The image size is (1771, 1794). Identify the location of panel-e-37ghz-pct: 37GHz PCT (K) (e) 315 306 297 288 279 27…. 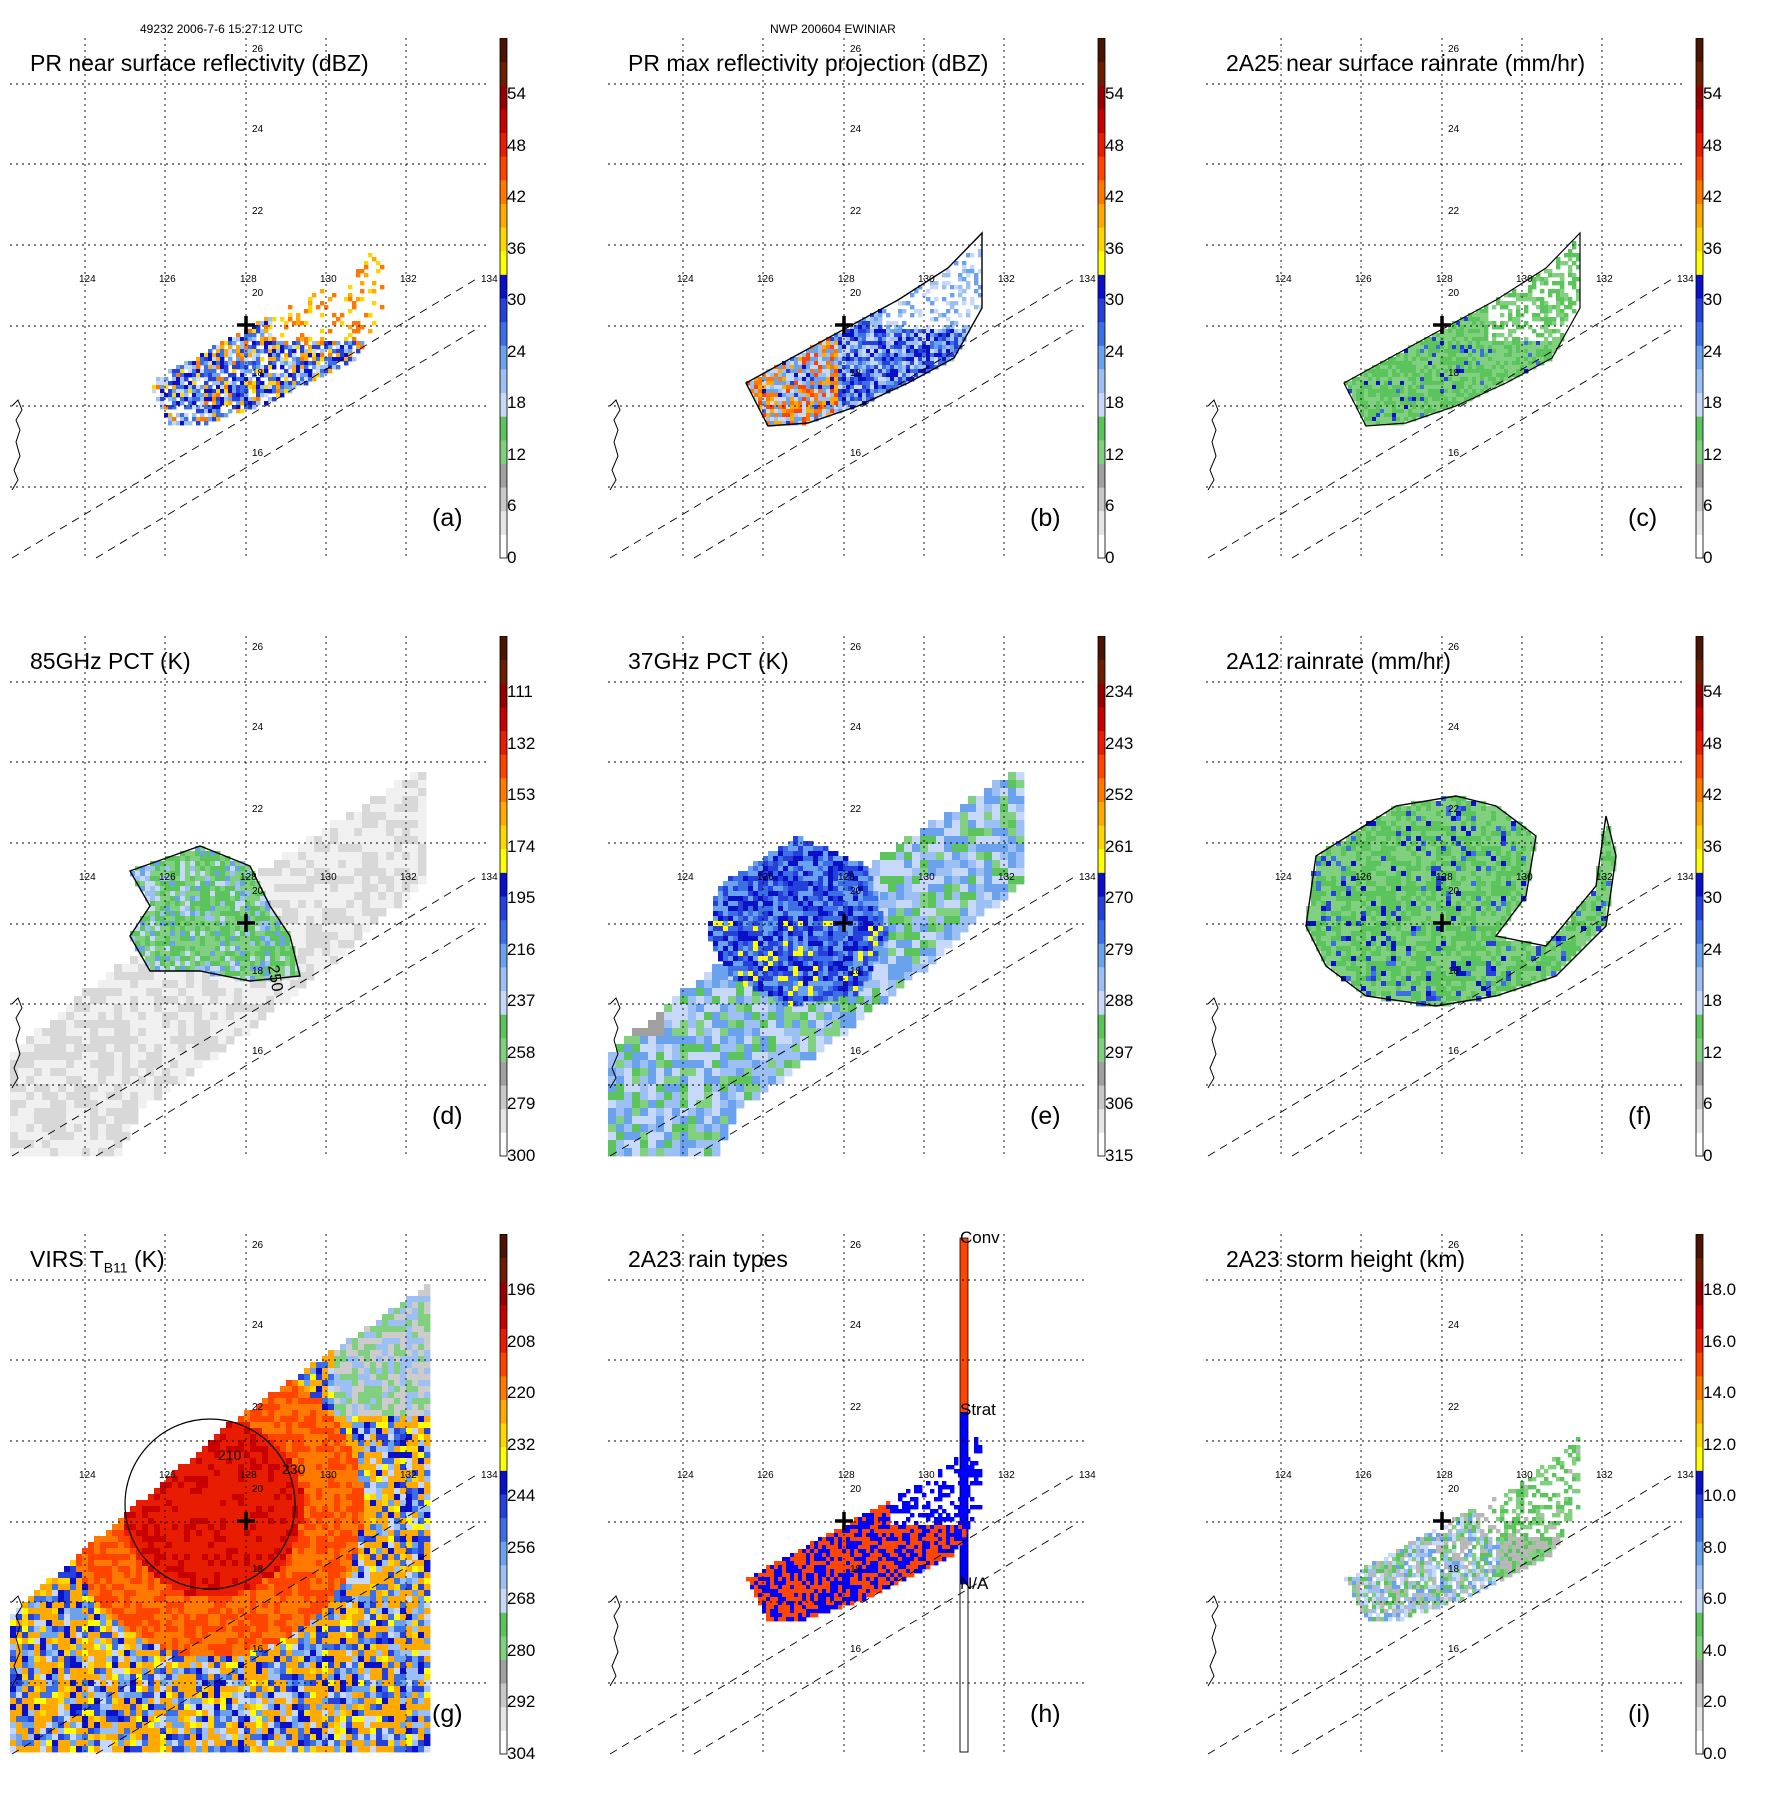
(878, 916).